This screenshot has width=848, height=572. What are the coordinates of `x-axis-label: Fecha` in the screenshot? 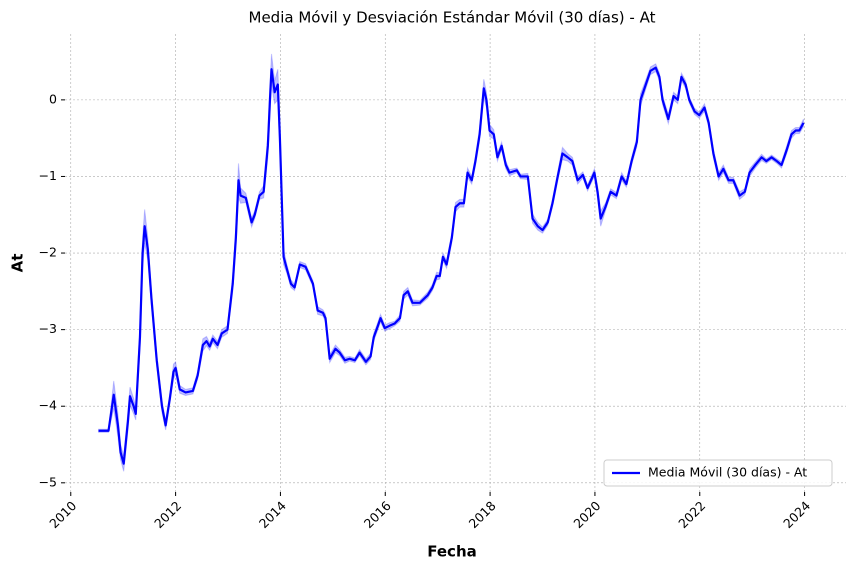 It's located at (452, 552).